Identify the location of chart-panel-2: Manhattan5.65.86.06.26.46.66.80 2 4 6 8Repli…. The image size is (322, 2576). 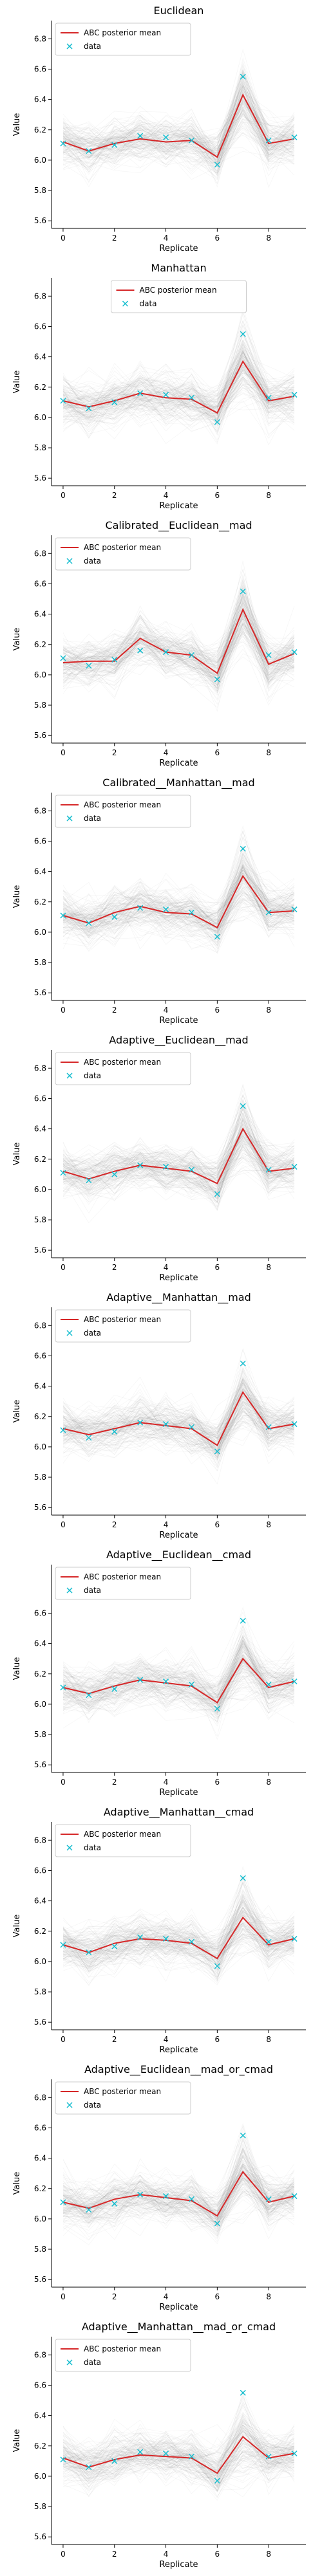
(159, 386).